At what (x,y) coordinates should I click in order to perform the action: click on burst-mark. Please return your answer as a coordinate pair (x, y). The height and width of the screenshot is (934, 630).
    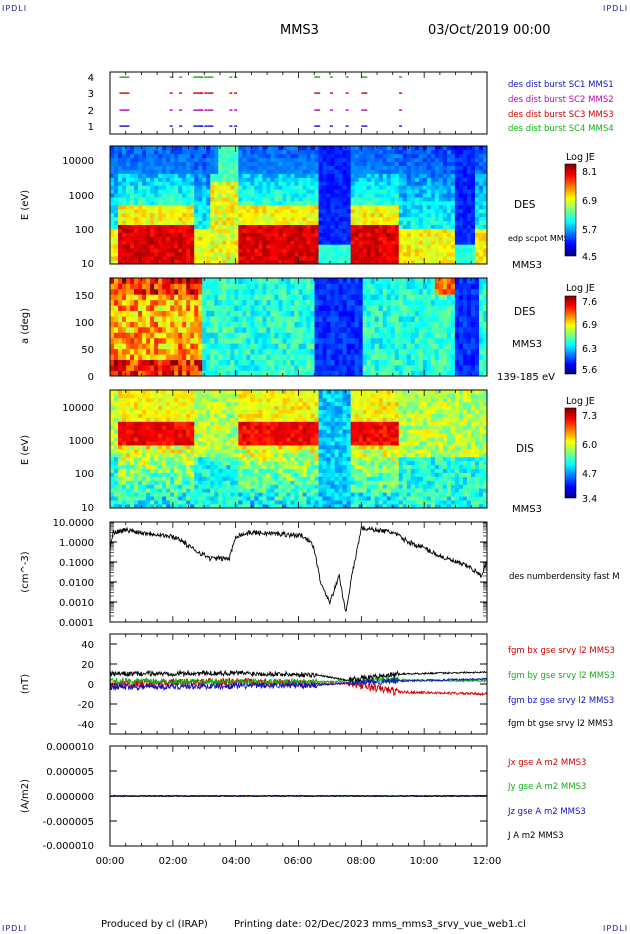
    Looking at the image, I should click on (331, 110).